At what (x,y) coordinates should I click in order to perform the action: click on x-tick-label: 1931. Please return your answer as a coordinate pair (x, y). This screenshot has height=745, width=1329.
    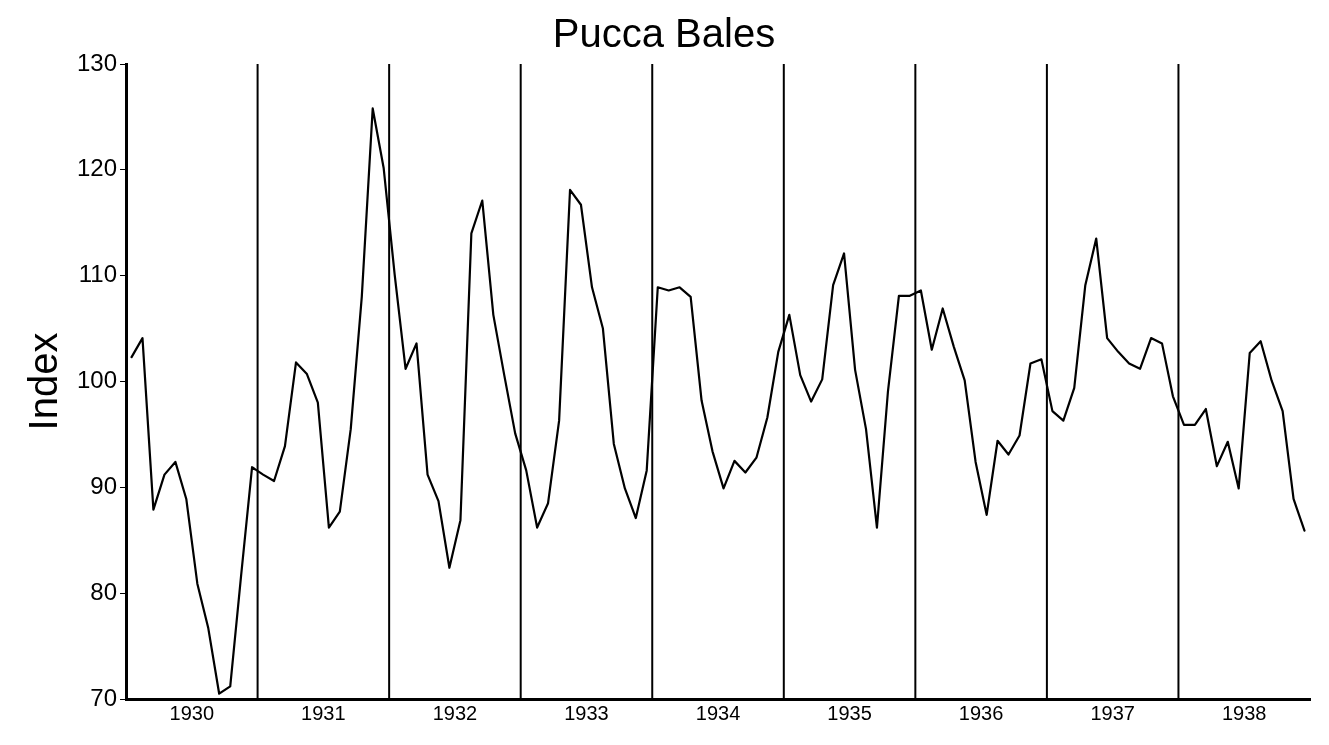
    Looking at the image, I should click on (323, 712).